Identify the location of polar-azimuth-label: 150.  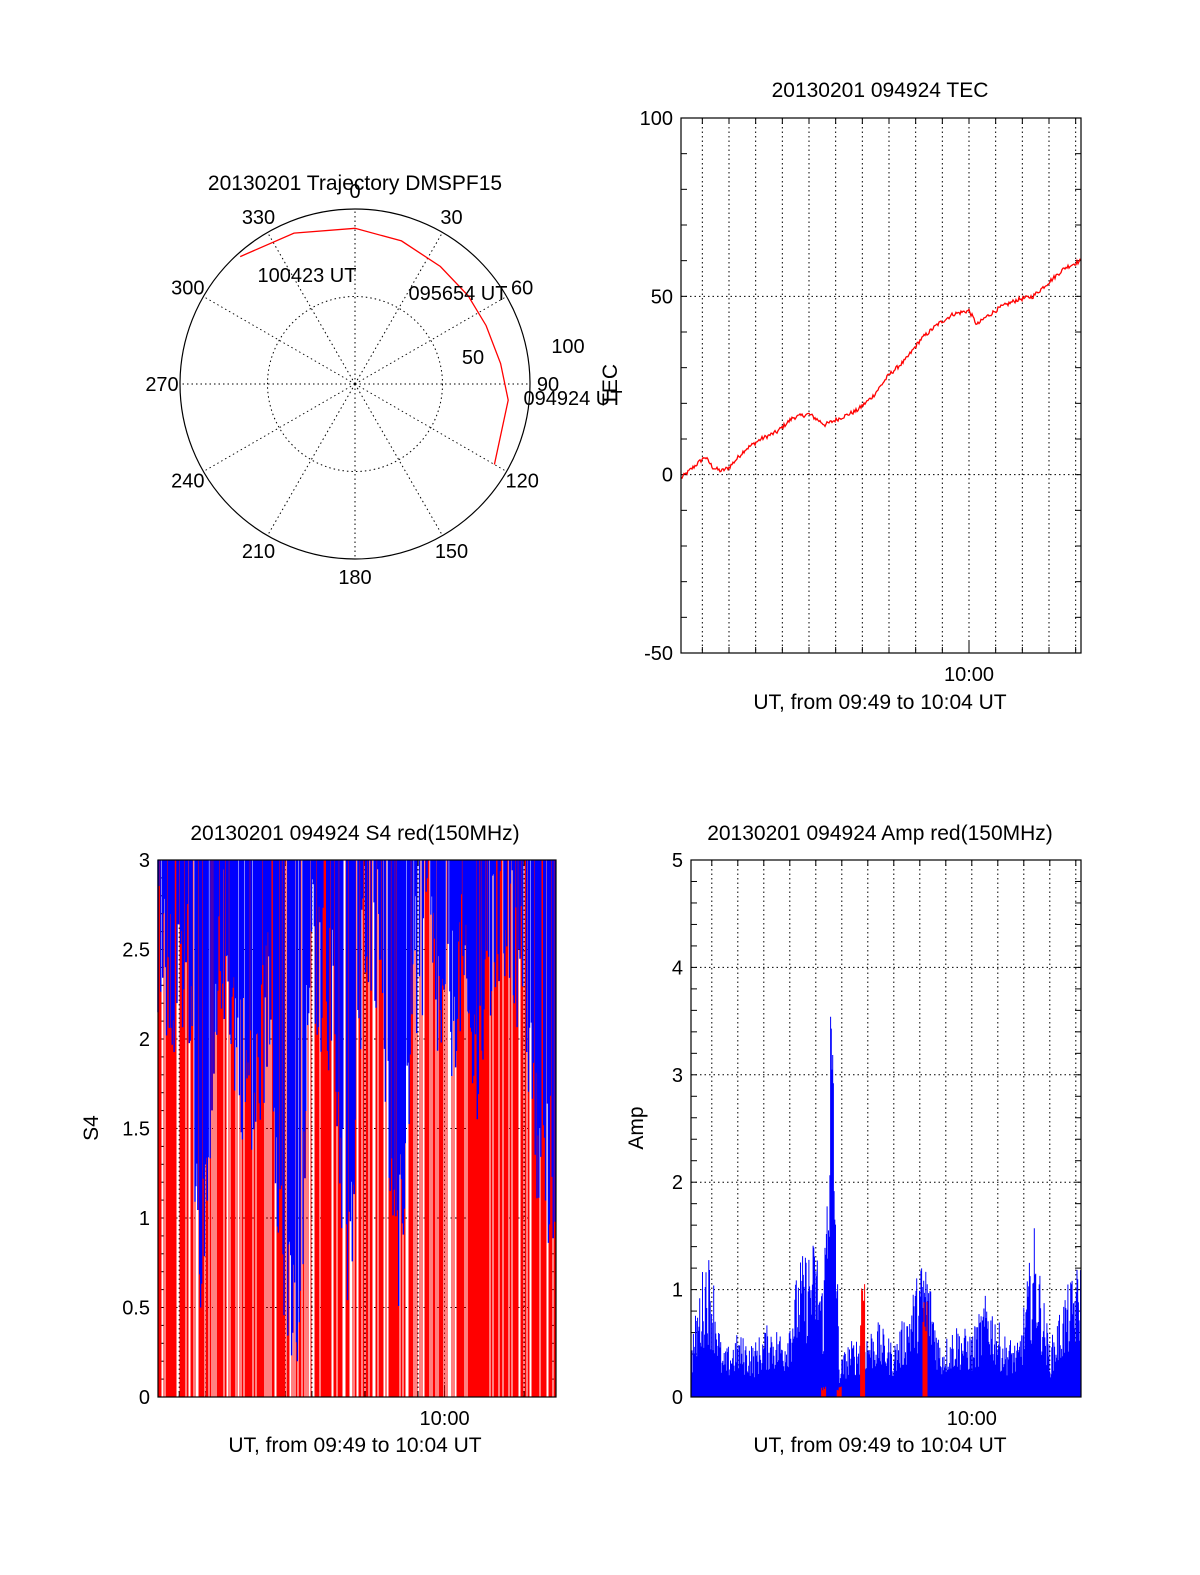
(451, 552).